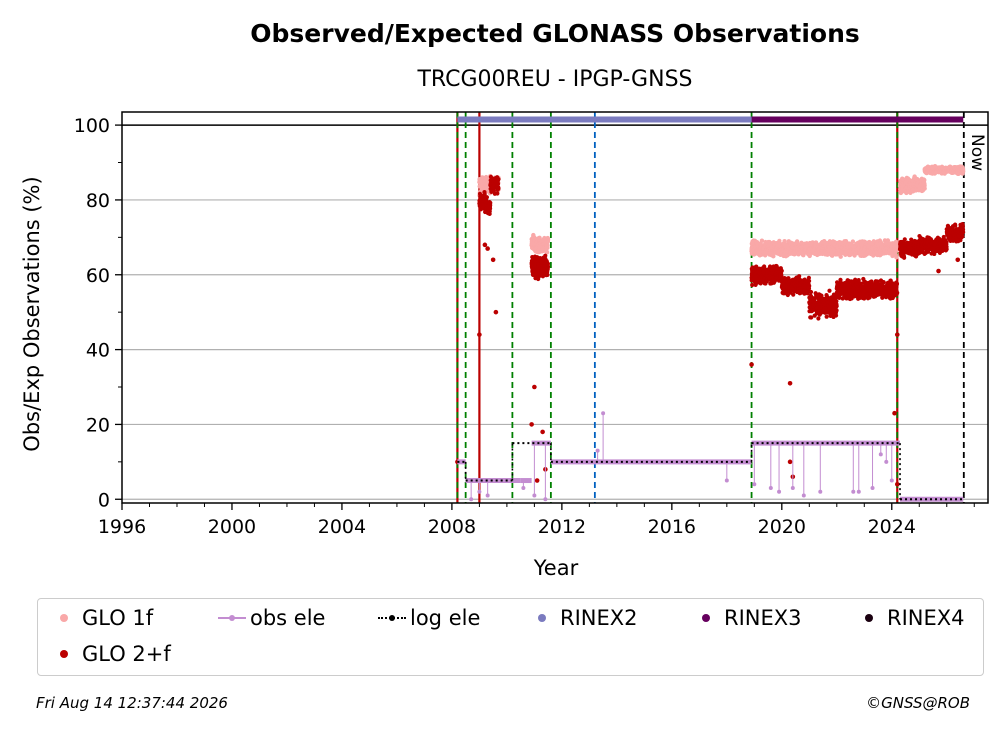 The width and height of the screenshot is (1008, 734). I want to click on x-axis-label: Year, so click(556, 568).